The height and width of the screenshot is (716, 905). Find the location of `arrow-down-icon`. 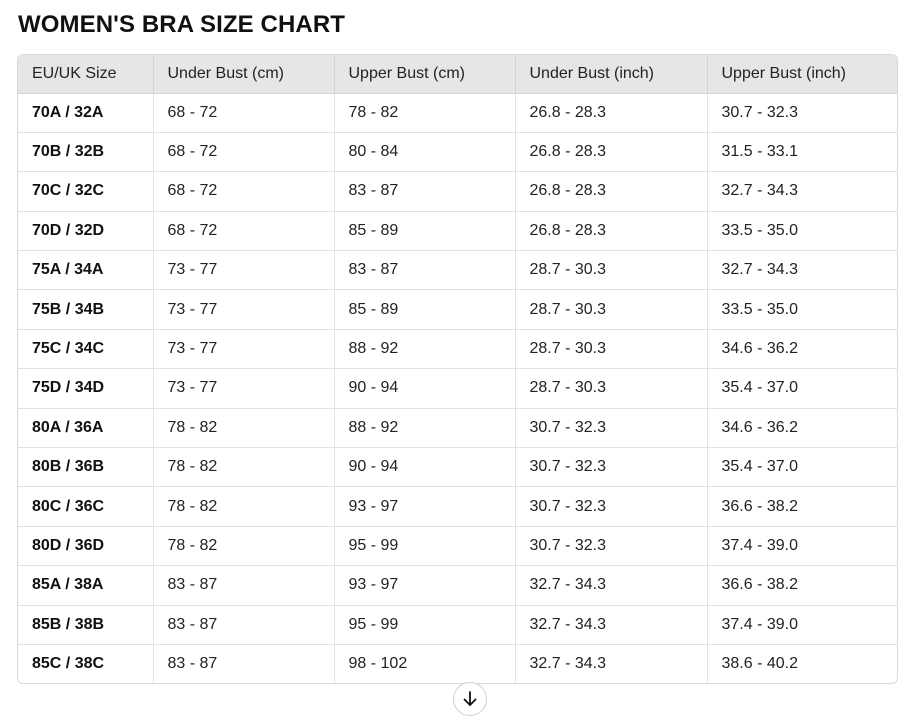

arrow-down-icon is located at coordinates (470, 698).